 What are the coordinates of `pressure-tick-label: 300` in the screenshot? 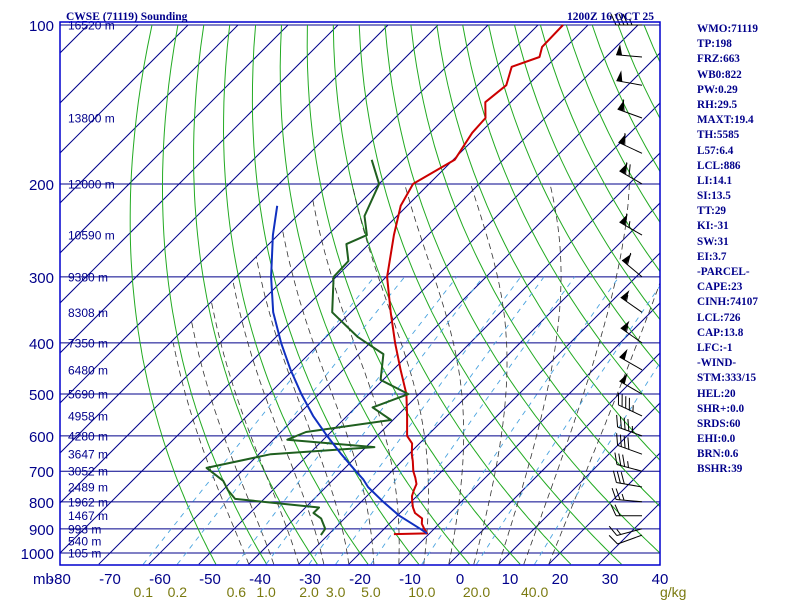 It's located at (41, 278).